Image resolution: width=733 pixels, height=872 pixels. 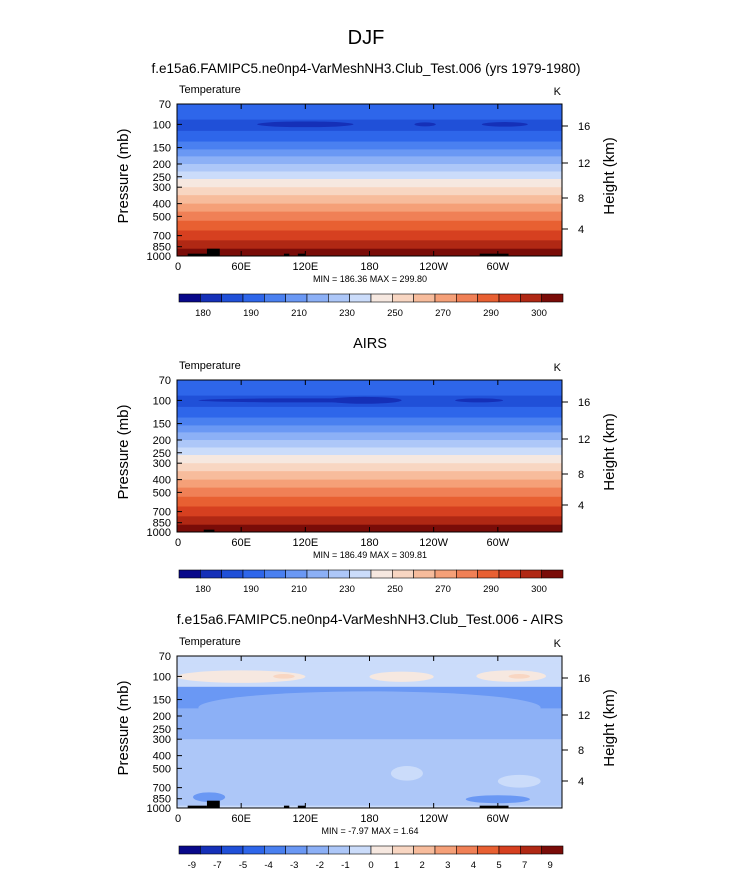 I want to click on x-tick-label: 120E, so click(x=305, y=267).